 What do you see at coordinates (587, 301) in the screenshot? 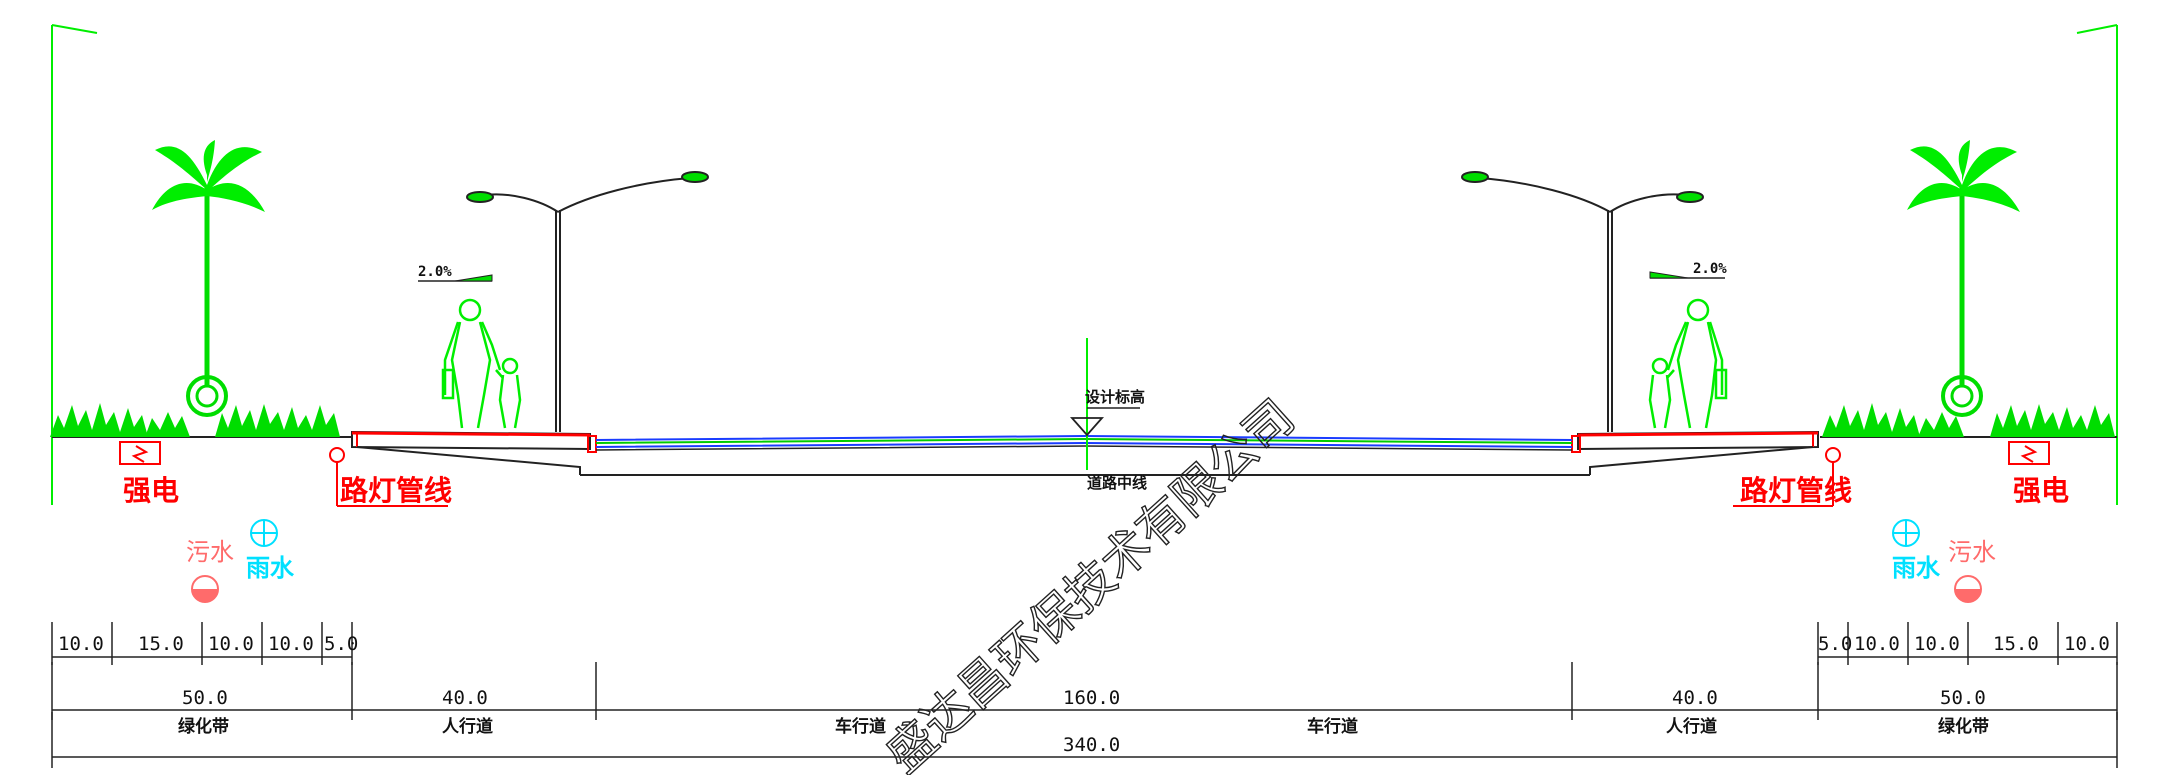
I see `street-lamp-left` at bounding box center [587, 301].